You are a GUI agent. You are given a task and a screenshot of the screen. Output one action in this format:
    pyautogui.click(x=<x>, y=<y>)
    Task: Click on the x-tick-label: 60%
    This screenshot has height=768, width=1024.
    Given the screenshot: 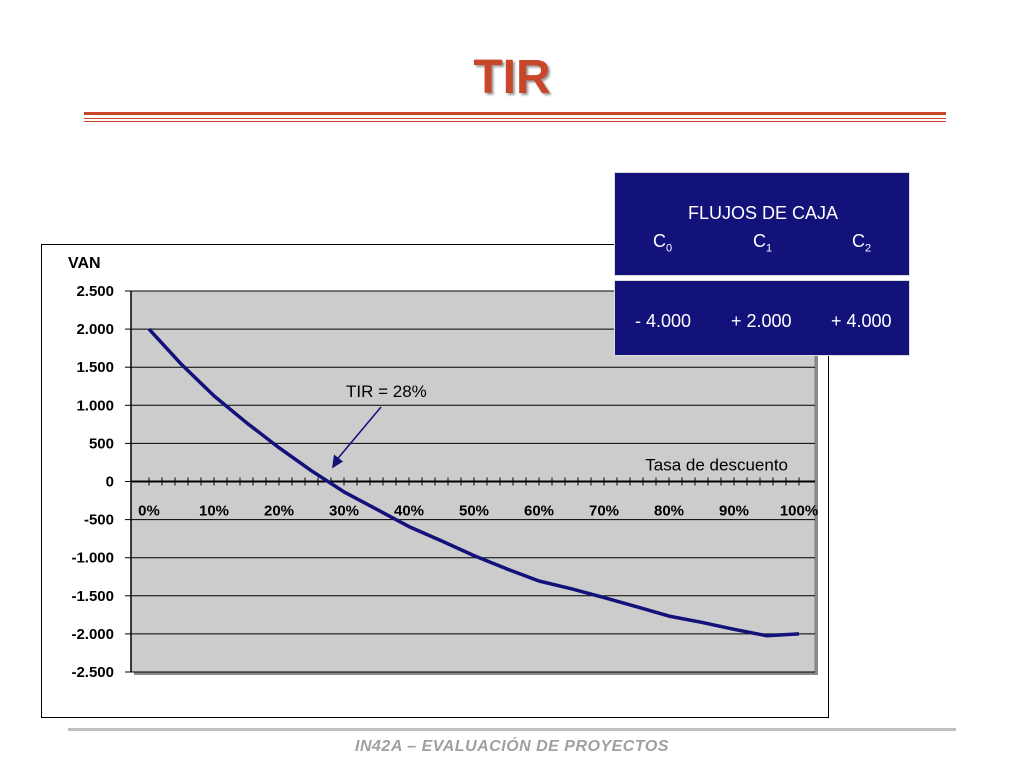 What is the action you would take?
    pyautogui.click(x=539, y=511)
    